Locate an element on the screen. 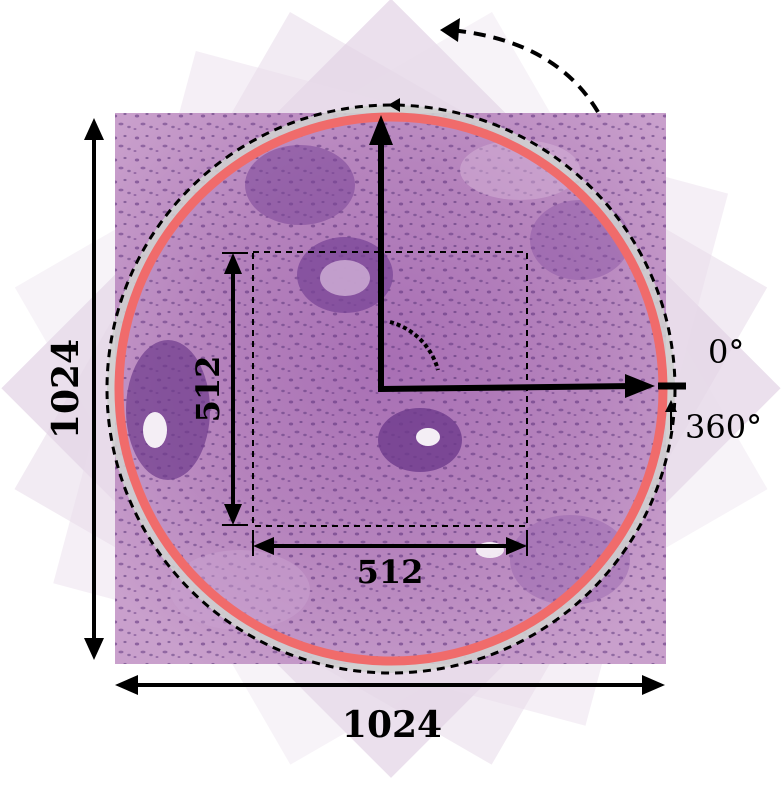 The height and width of the screenshot is (786, 782). outer-height-label: 1024 is located at coordinates (66, 389).